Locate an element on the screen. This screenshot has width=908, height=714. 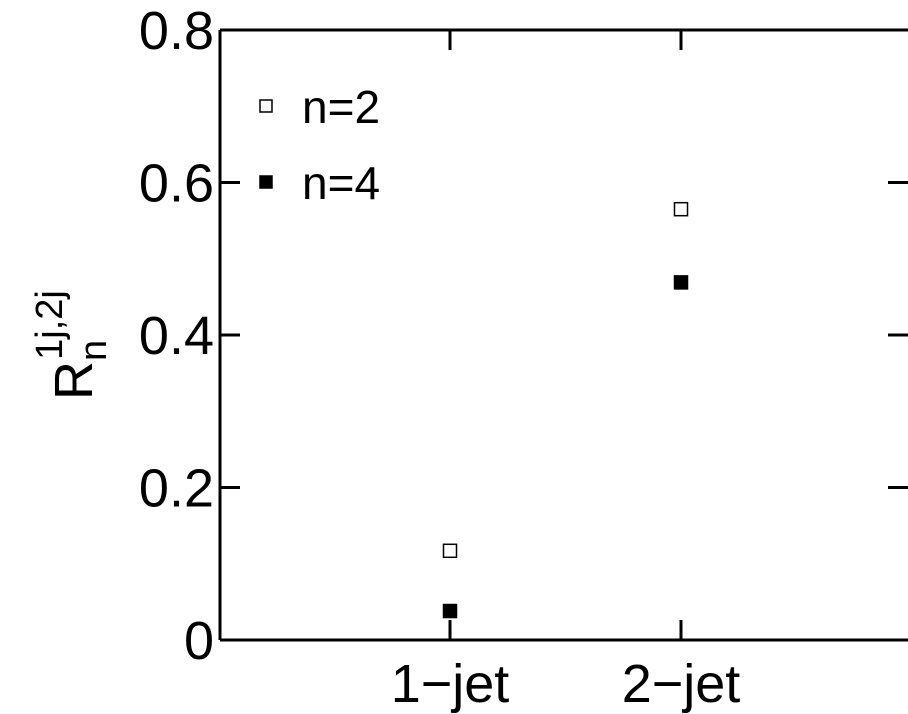
y-tick-label: 0.8 is located at coordinates (176, 31).